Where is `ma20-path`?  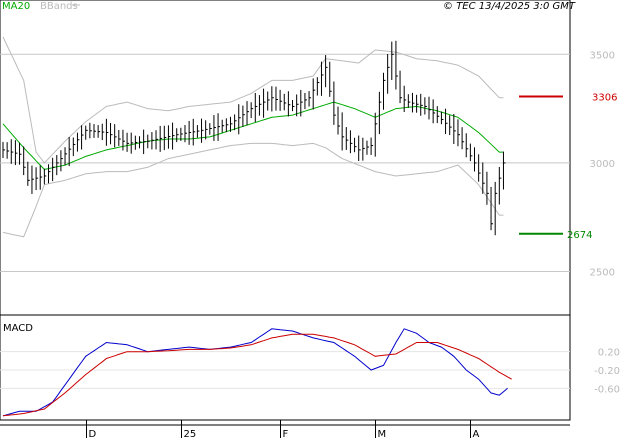 ma20-path is located at coordinates (253, 135).